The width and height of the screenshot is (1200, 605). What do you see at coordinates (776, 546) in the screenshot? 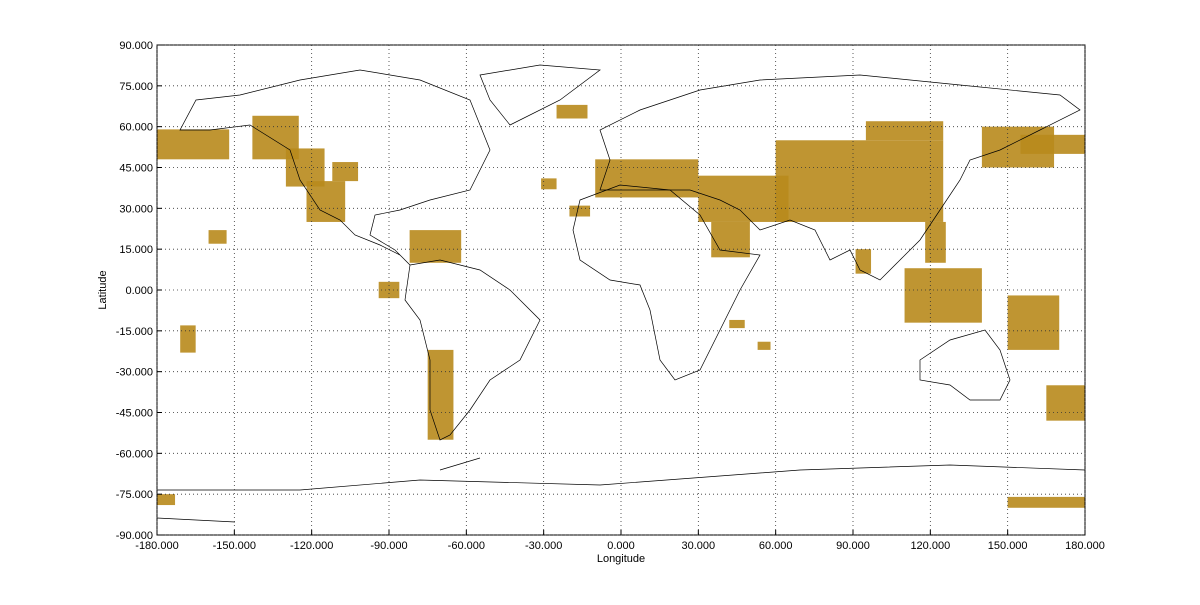
I see `x-tick-label: 60.000` at bounding box center [776, 546].